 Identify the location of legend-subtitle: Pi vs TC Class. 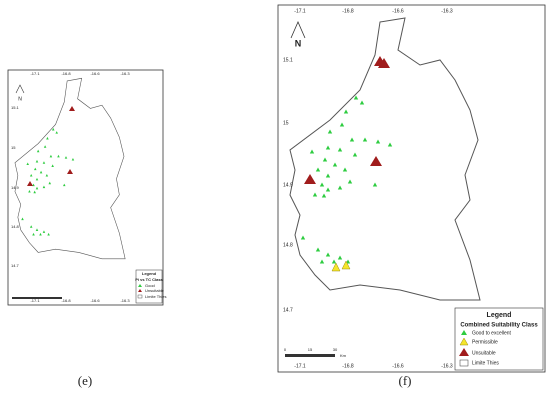
(149, 279).